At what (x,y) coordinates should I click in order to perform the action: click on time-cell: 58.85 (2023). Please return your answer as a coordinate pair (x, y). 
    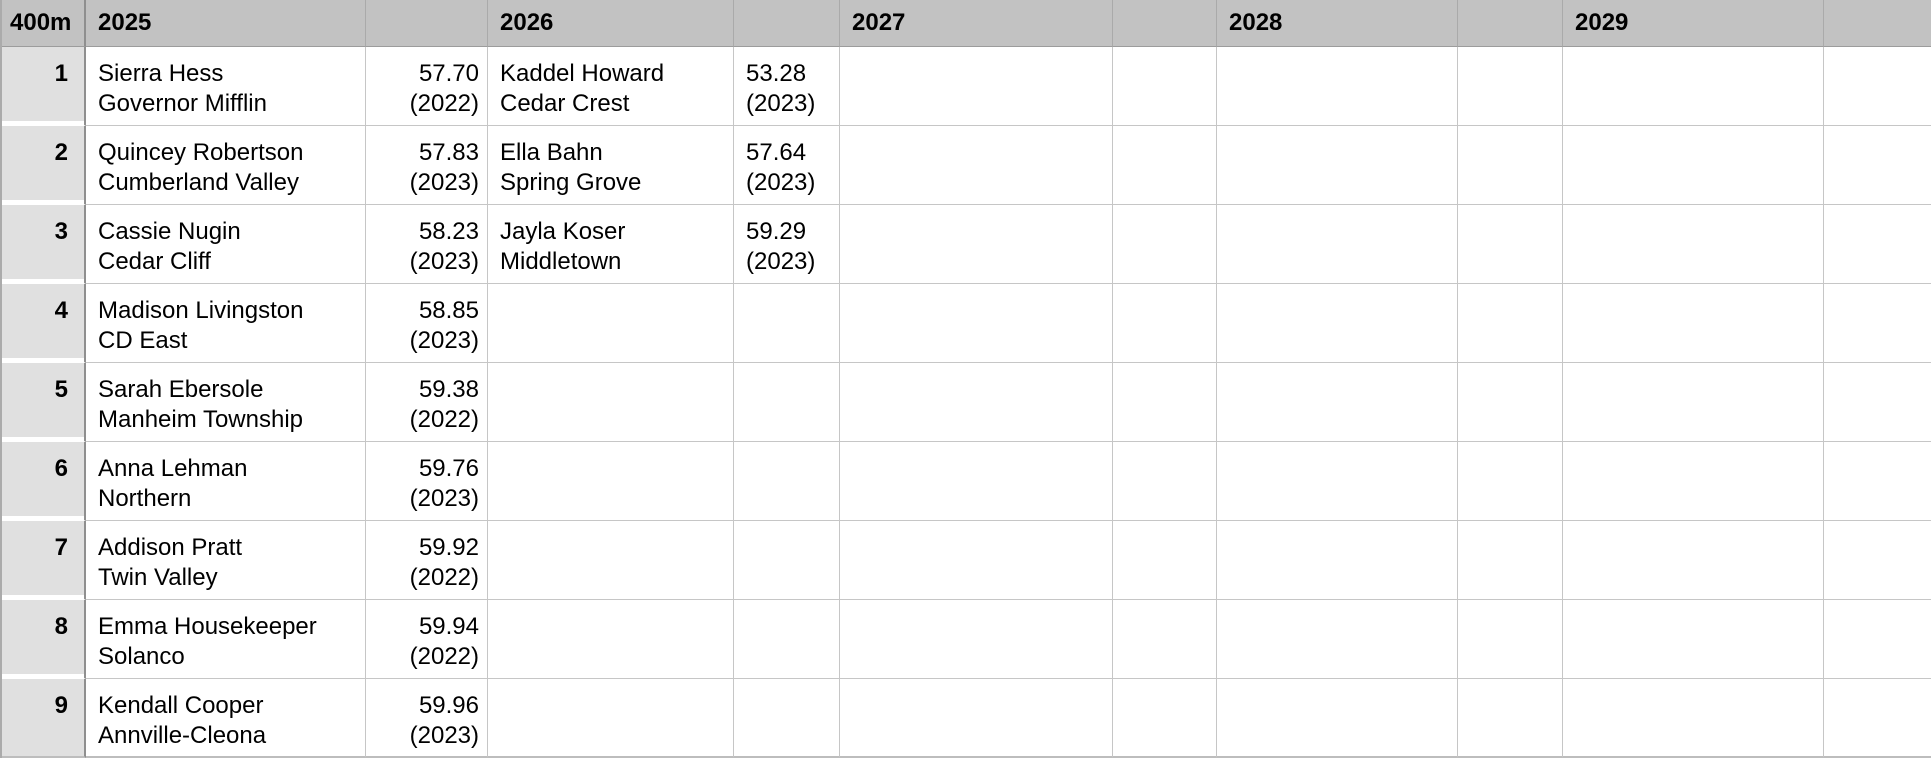
    Looking at the image, I should click on (427, 323).